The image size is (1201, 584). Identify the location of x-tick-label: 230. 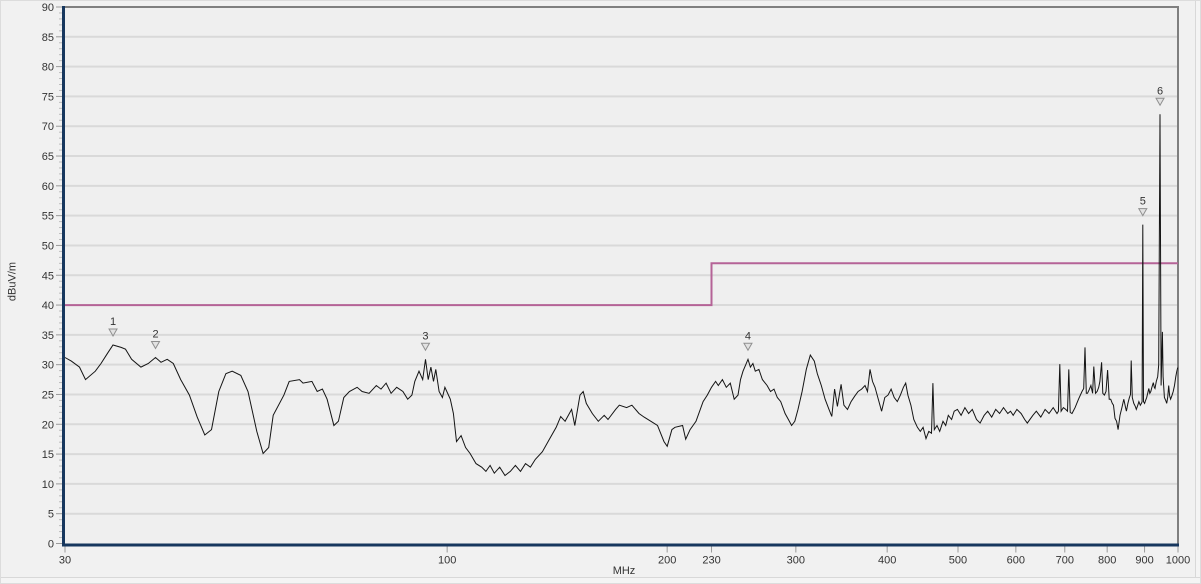
(711, 561).